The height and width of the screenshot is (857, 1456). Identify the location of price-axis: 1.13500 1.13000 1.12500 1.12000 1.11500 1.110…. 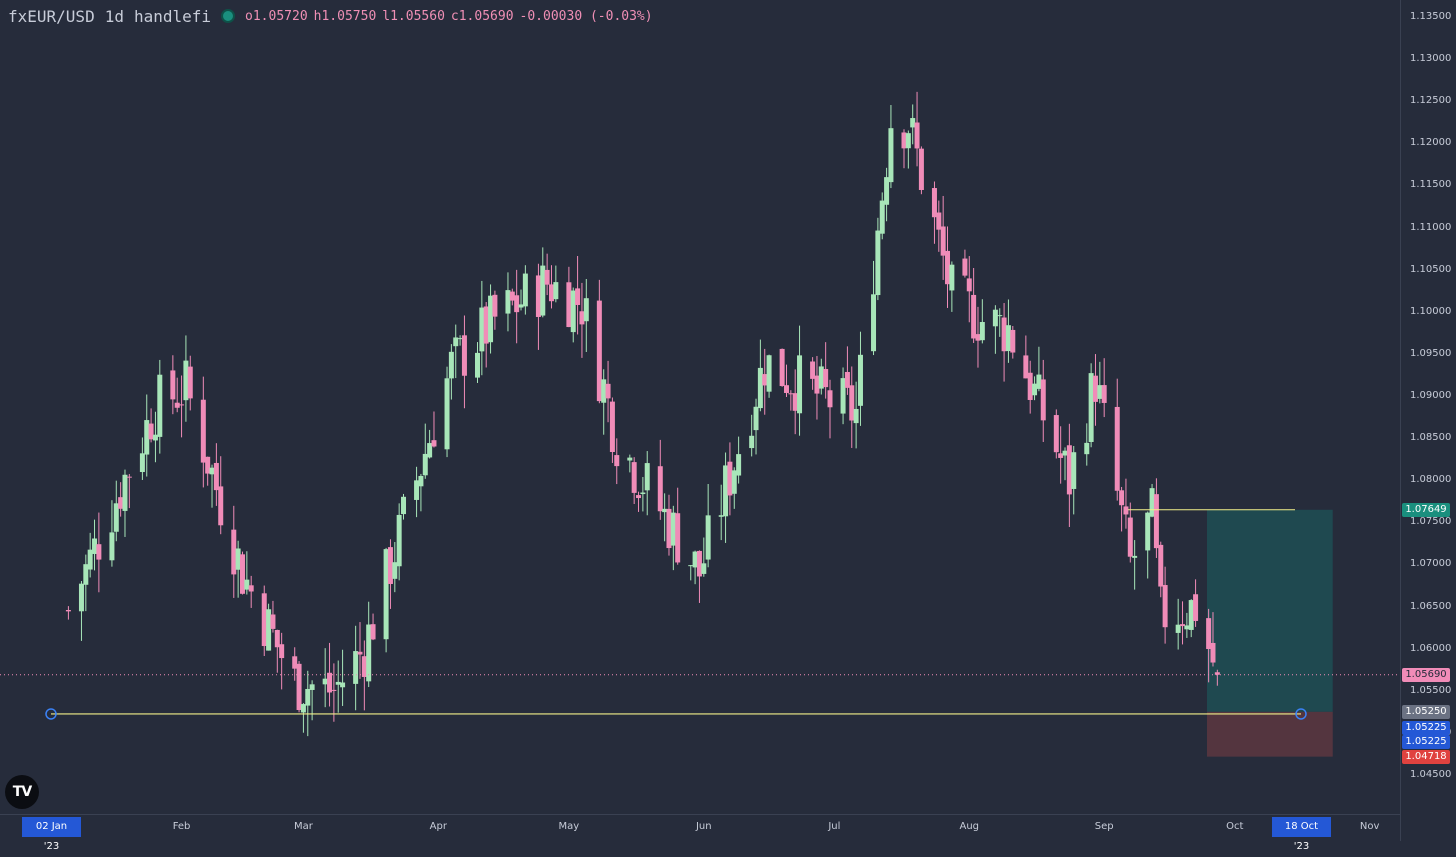
(1428, 420).